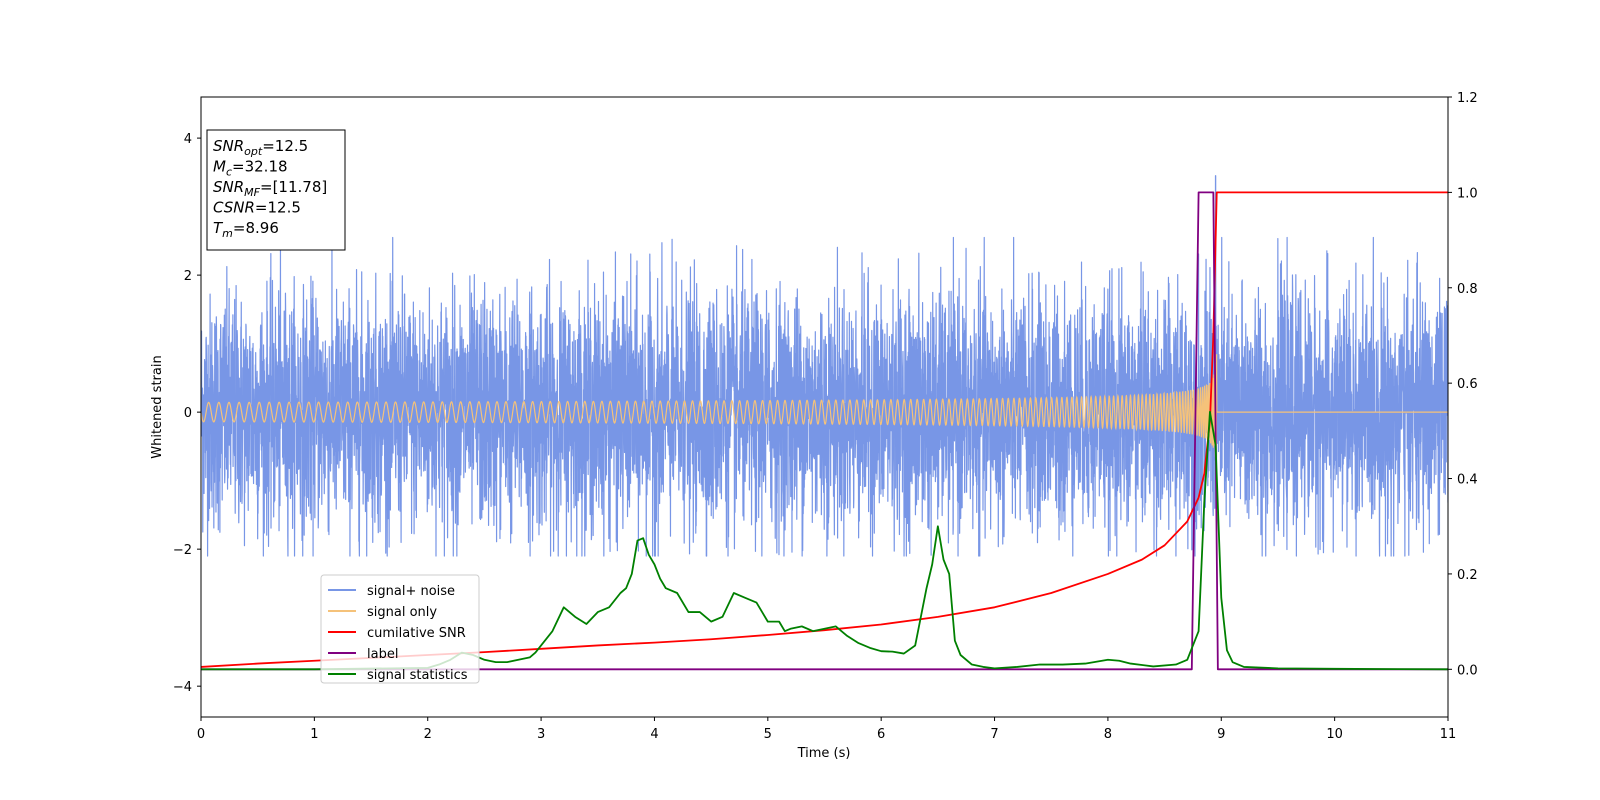 Image resolution: width=1600 pixels, height=800 pixels. What do you see at coordinates (994, 734) in the screenshot?
I see `x-tick-label: 7` at bounding box center [994, 734].